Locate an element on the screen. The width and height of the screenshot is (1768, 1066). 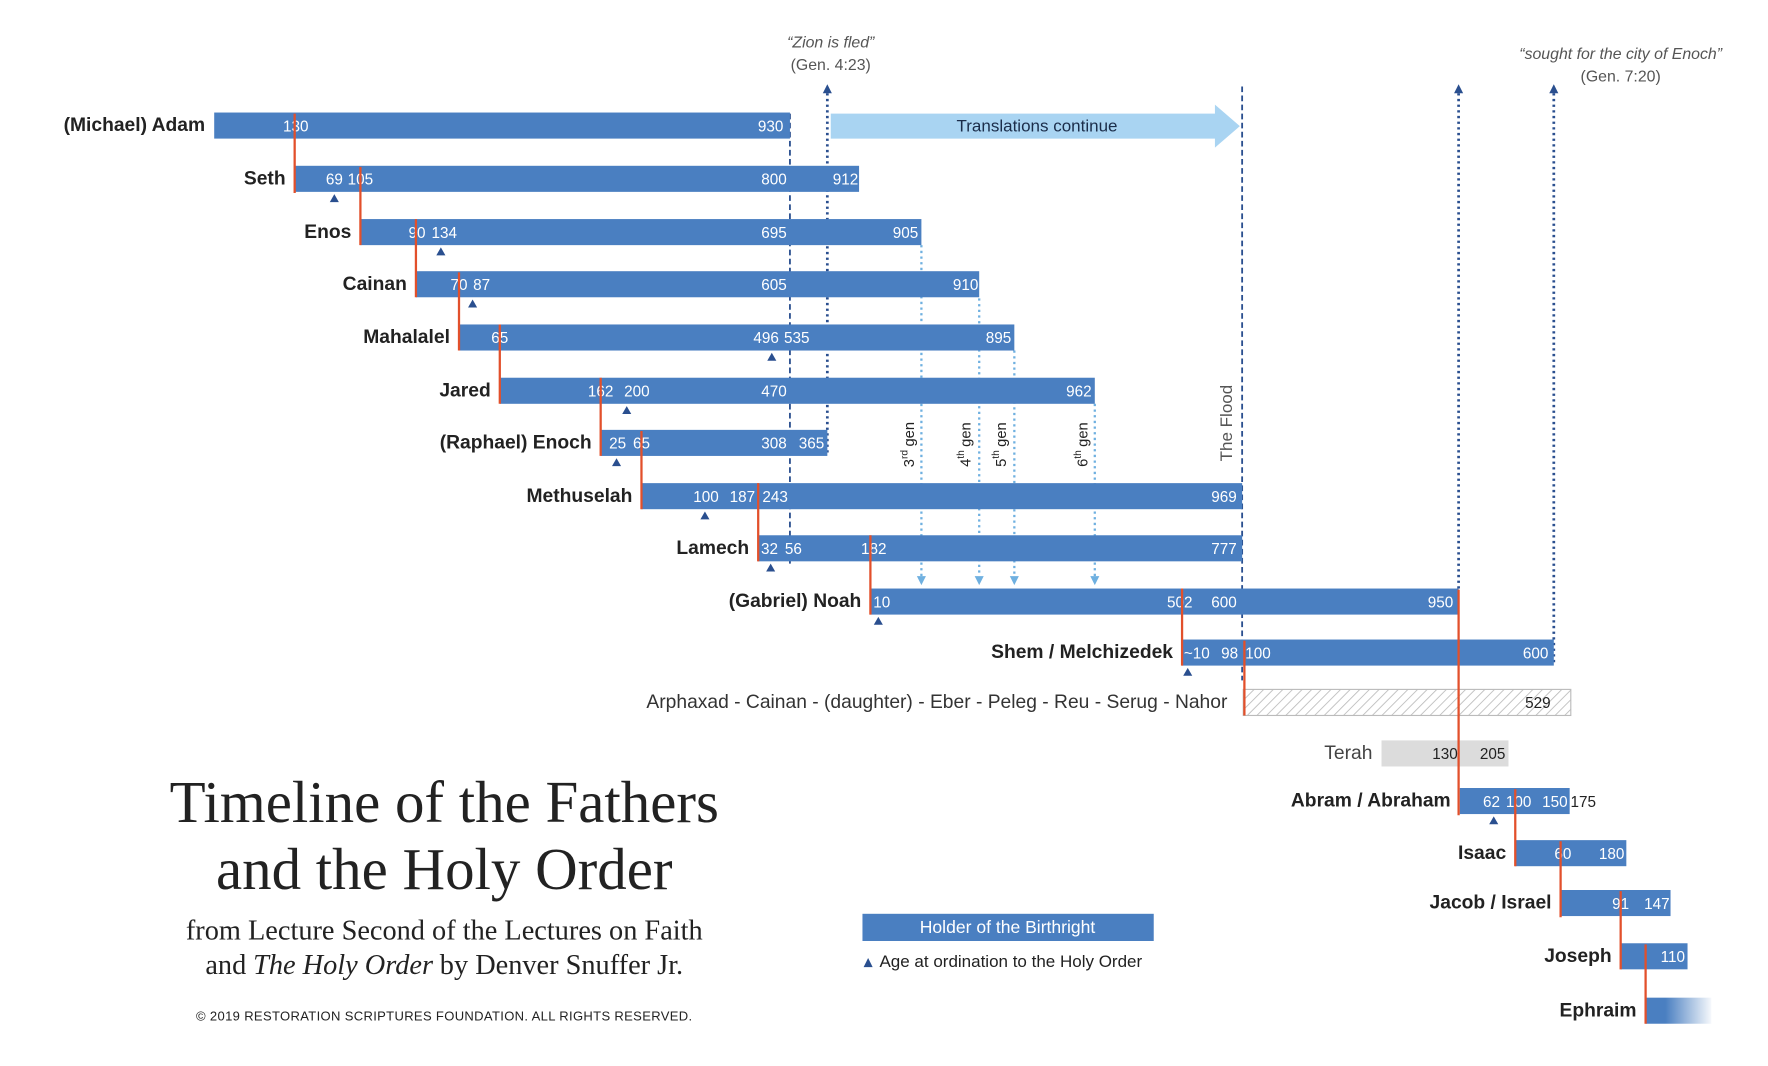
subtitle-part: The Holy Order is located at coordinates (343, 965).